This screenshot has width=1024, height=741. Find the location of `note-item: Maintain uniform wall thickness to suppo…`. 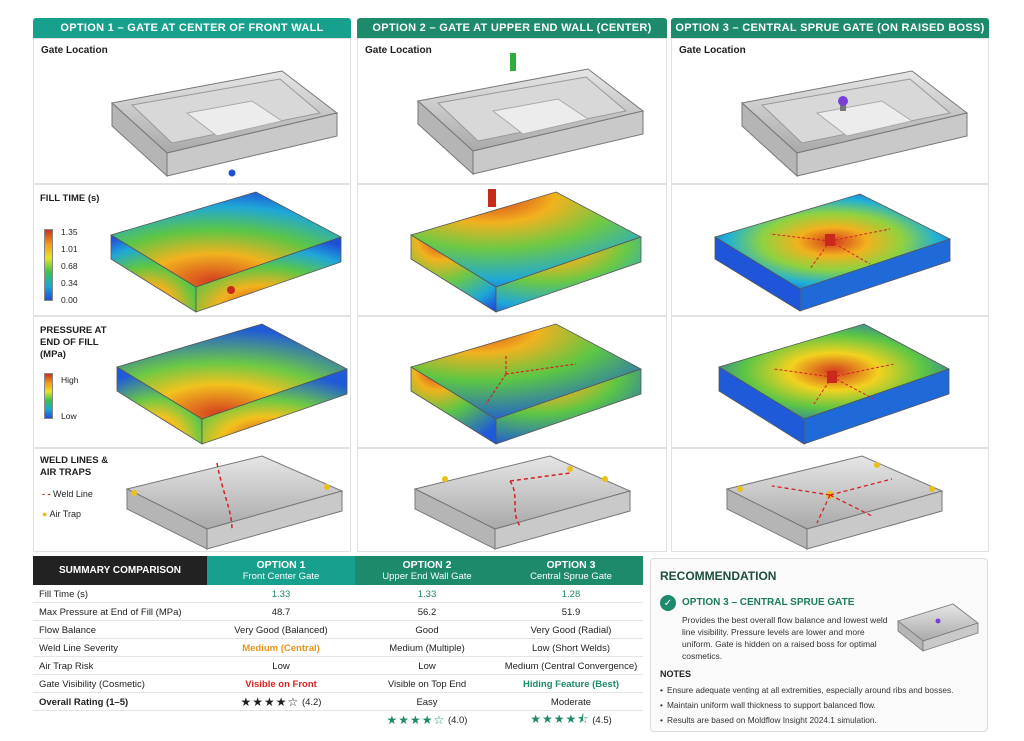

note-item: Maintain uniform wall thickness to suppo… is located at coordinates (768, 705).